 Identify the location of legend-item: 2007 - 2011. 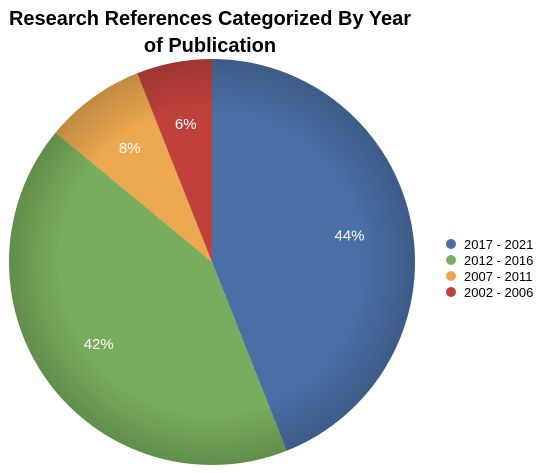
(489, 276).